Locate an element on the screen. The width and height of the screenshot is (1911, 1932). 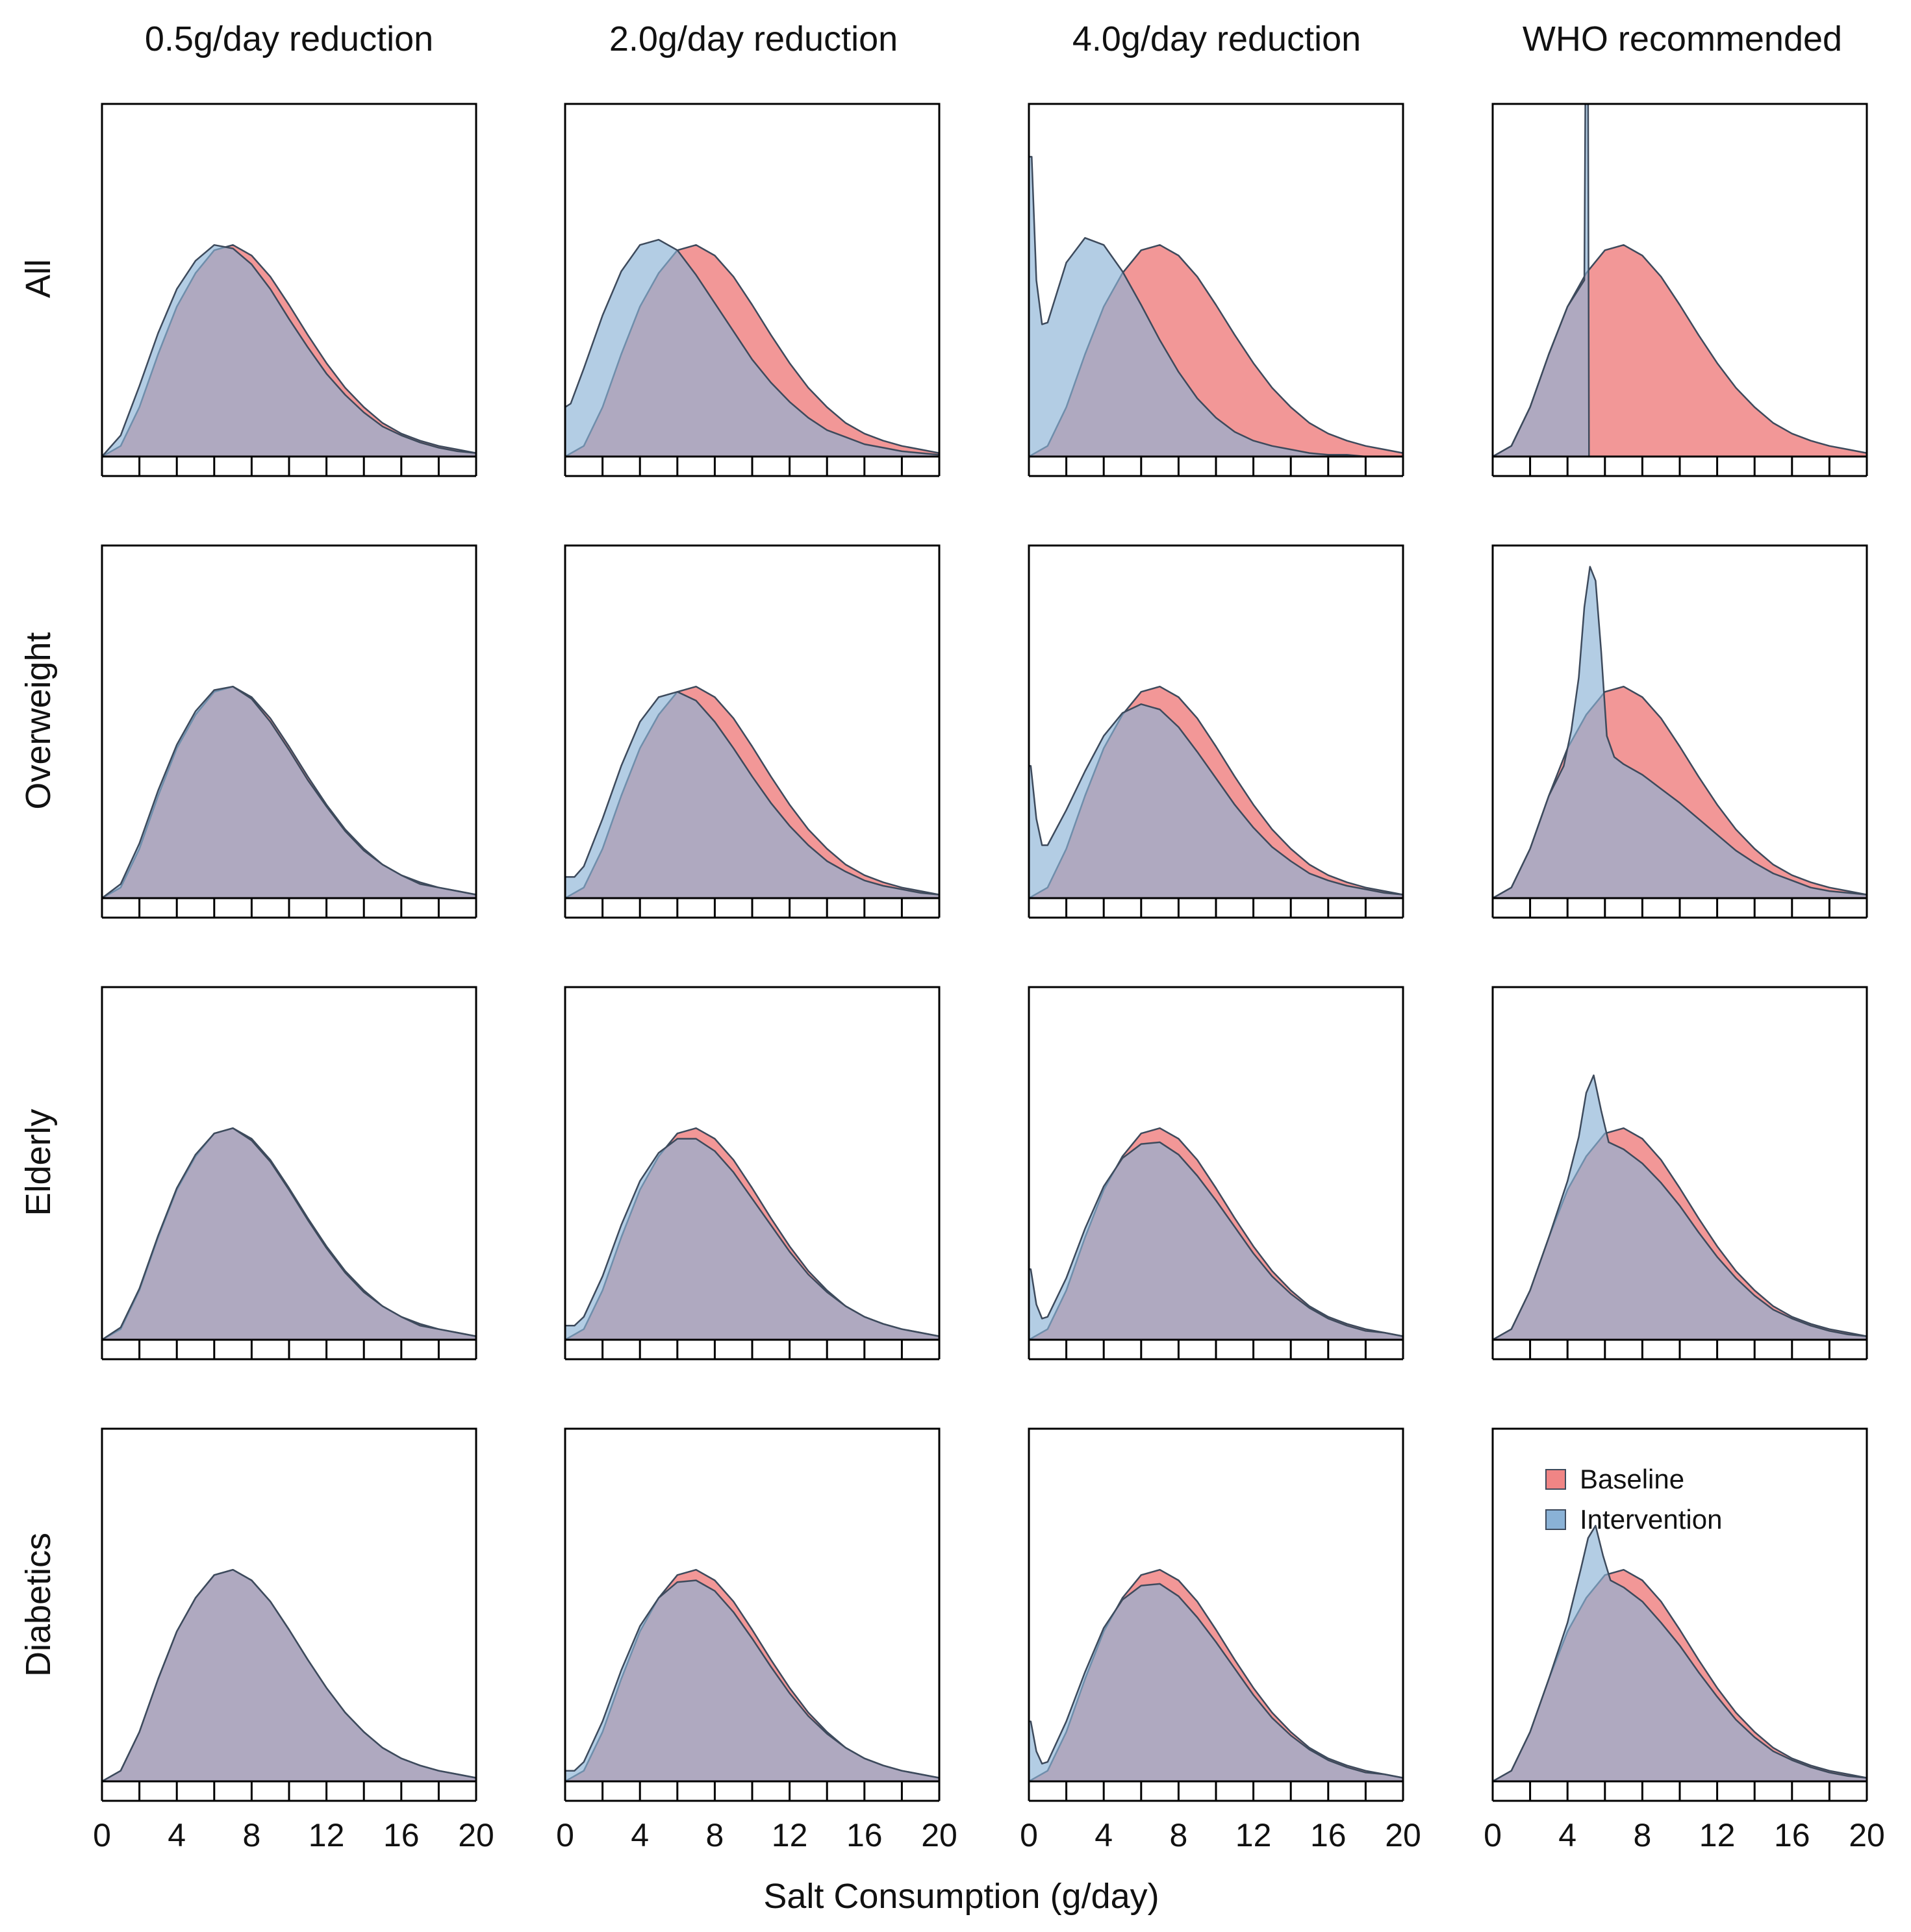
panel-r2-c0 is located at coordinates (289, 1173).